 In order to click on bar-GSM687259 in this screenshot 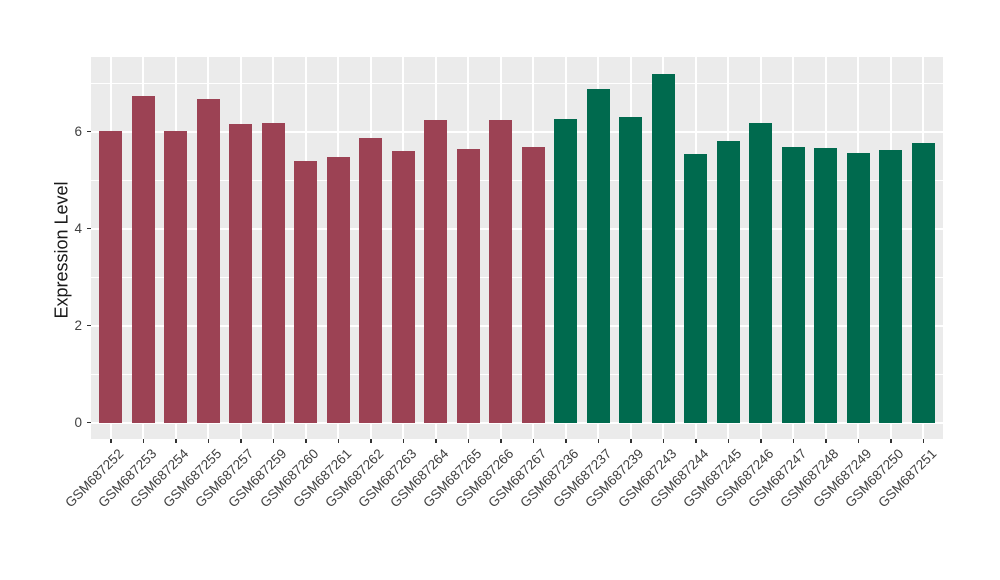, I will do `click(273, 272)`.